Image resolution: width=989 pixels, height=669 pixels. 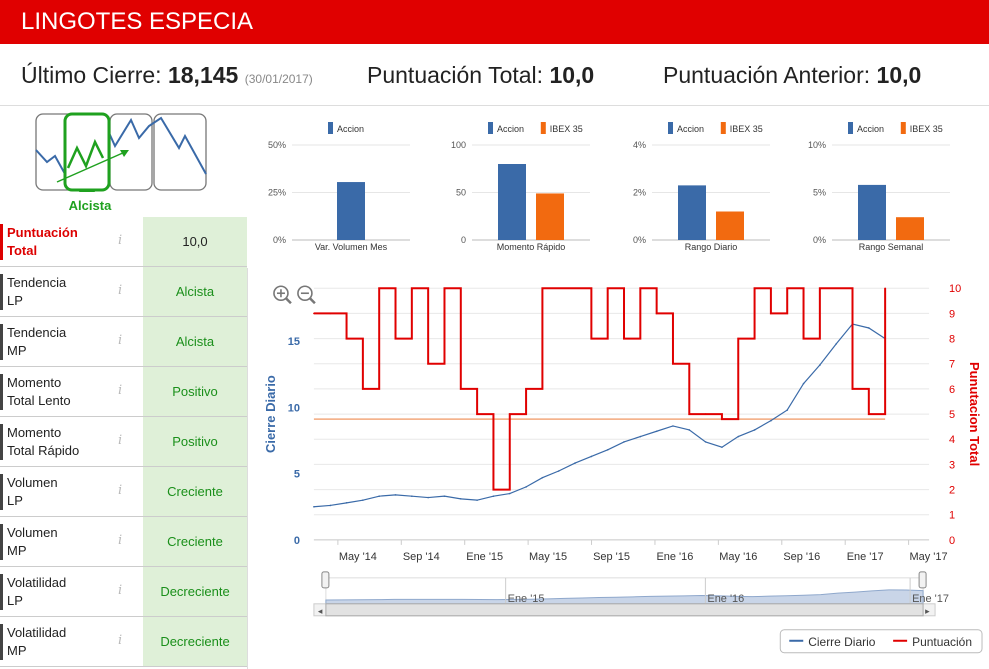 I want to click on navigator-scrollbar: ◂ ▸, so click(x=624, y=610).